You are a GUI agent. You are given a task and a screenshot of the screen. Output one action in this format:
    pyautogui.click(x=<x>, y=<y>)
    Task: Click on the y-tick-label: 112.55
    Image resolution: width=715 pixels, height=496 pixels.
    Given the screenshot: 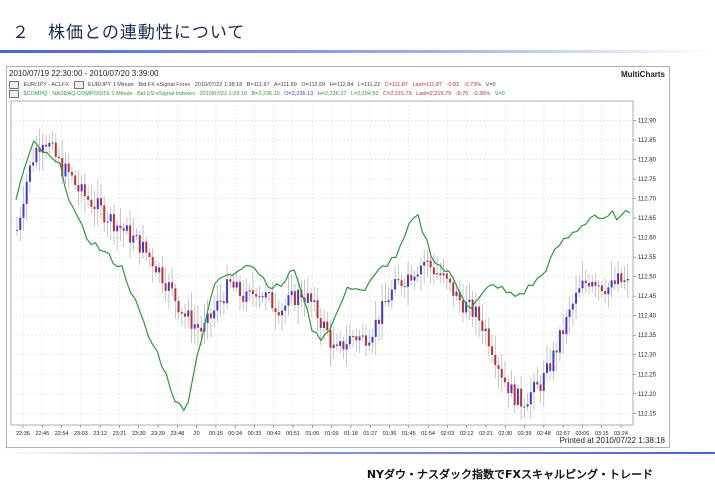 What is the action you would take?
    pyautogui.click(x=647, y=258)
    